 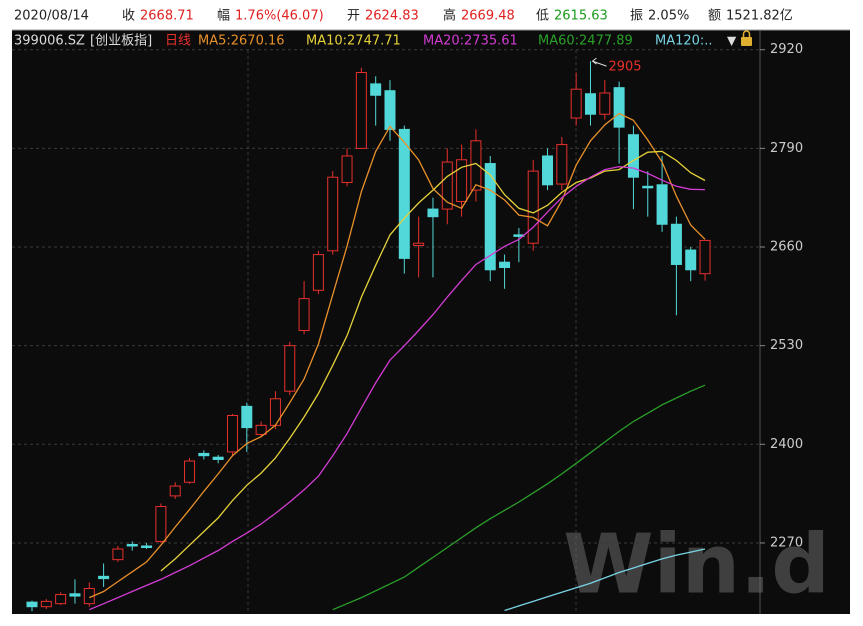 What do you see at coordinates (128, 16) in the screenshot?
I see `header-label: 收` at bounding box center [128, 16].